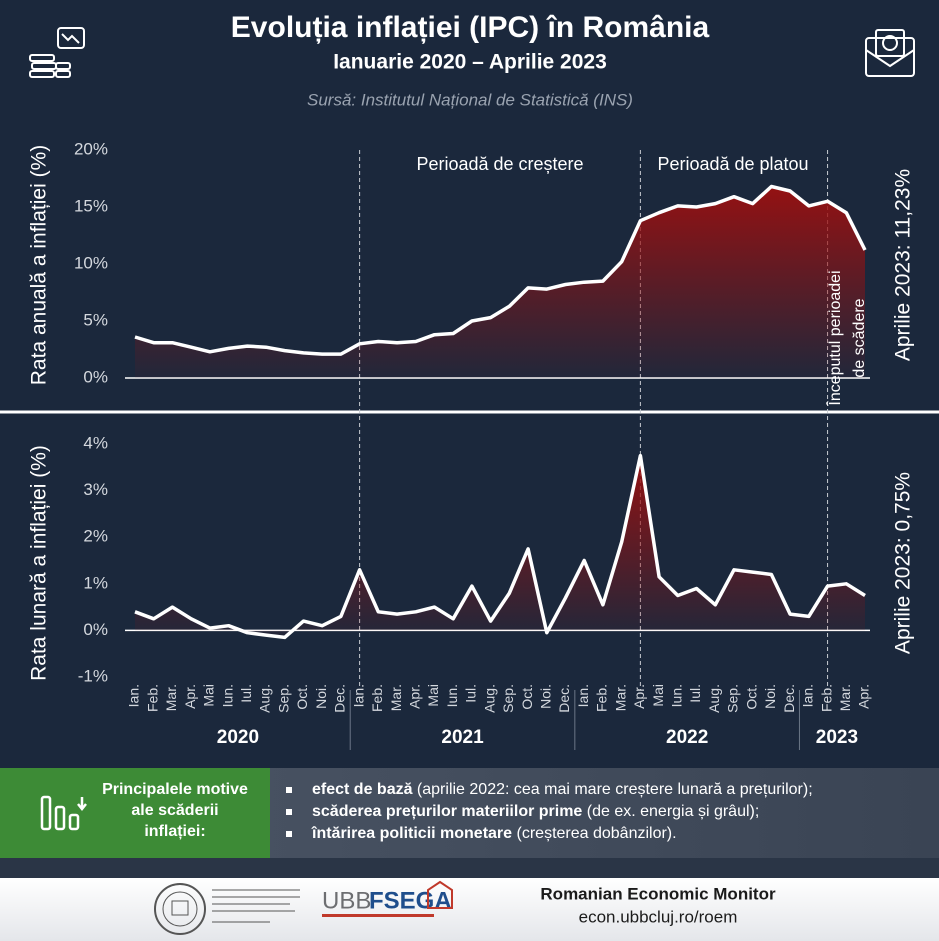  What do you see at coordinates (500, 270) in the screenshot?
I see `line` at bounding box center [500, 270].